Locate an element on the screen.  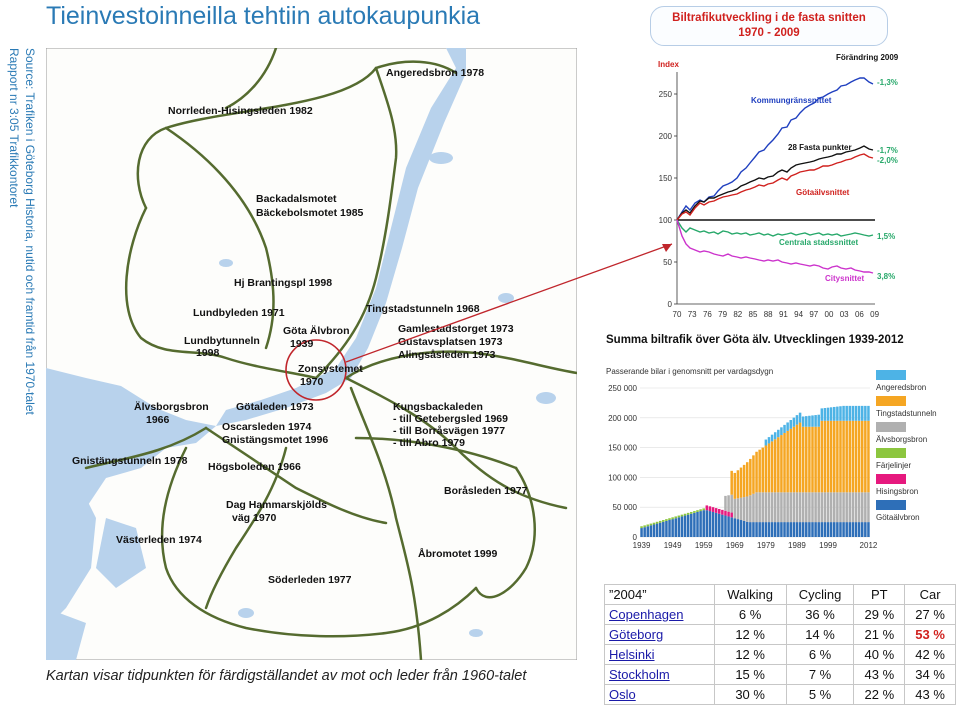
table-cell: 6 % is located at coordinates (820, 654).